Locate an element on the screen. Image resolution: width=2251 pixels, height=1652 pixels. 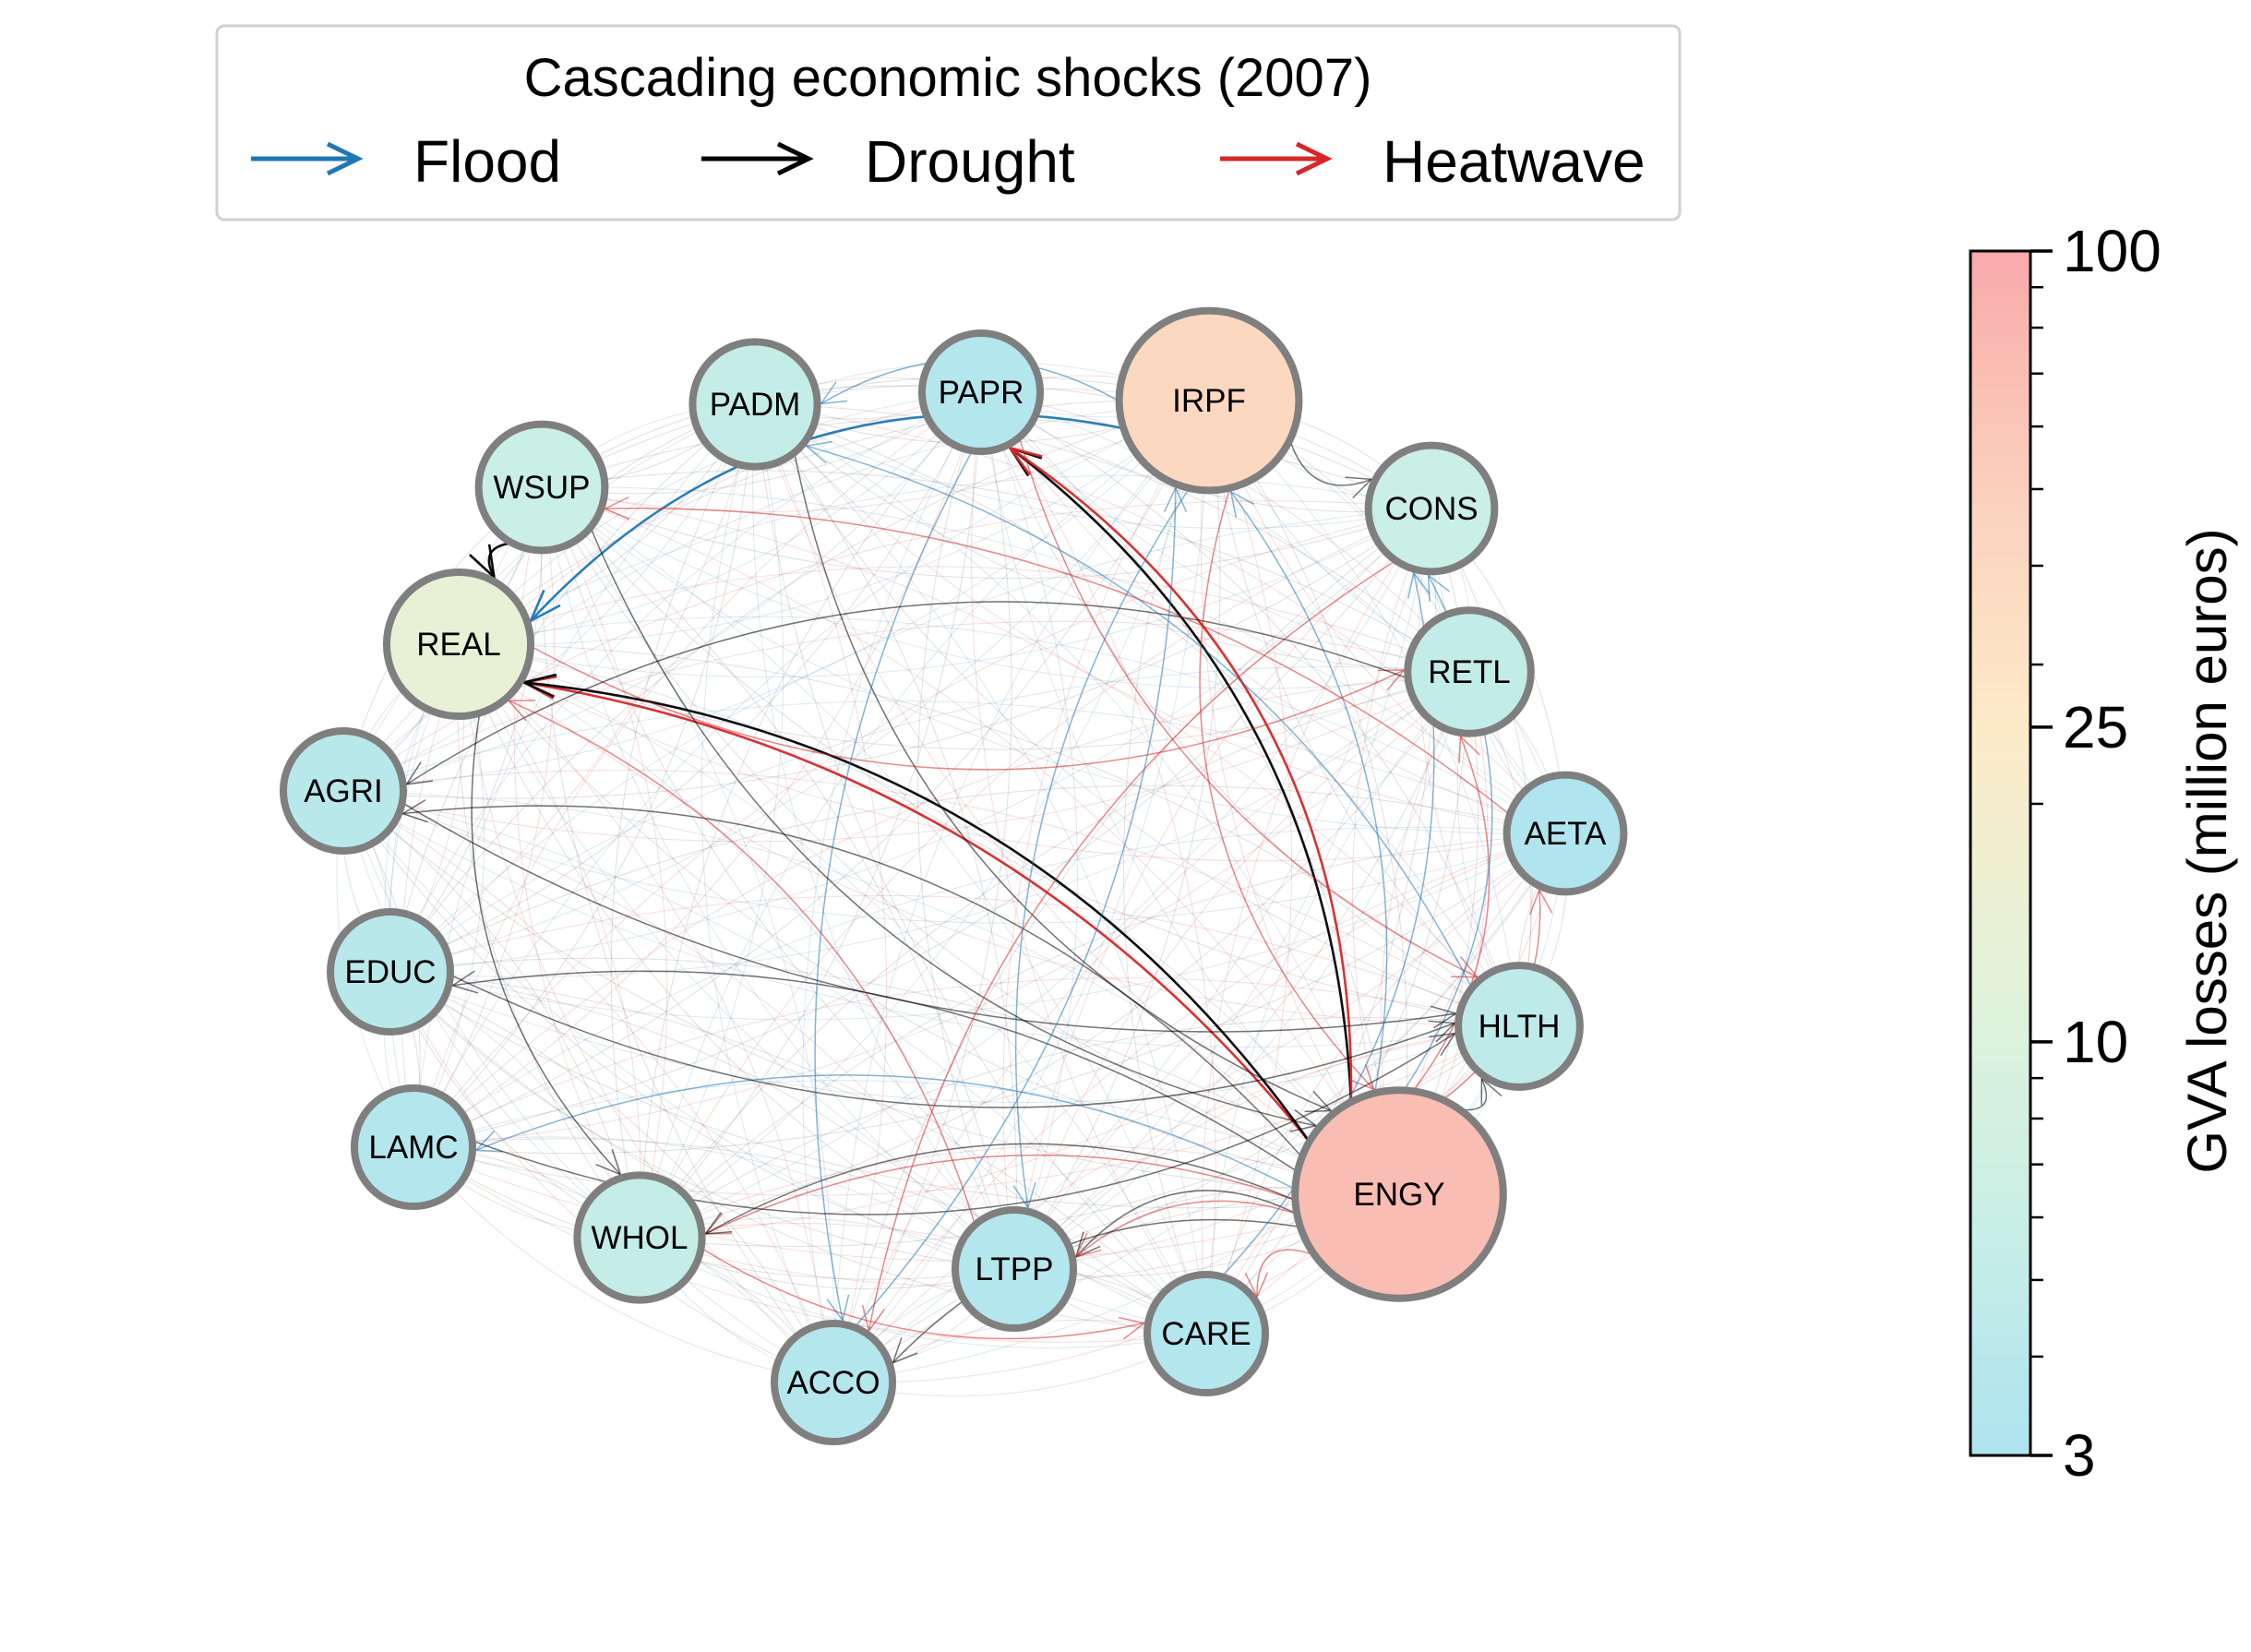
node-label: CARE is located at coordinates (1206, 1334).